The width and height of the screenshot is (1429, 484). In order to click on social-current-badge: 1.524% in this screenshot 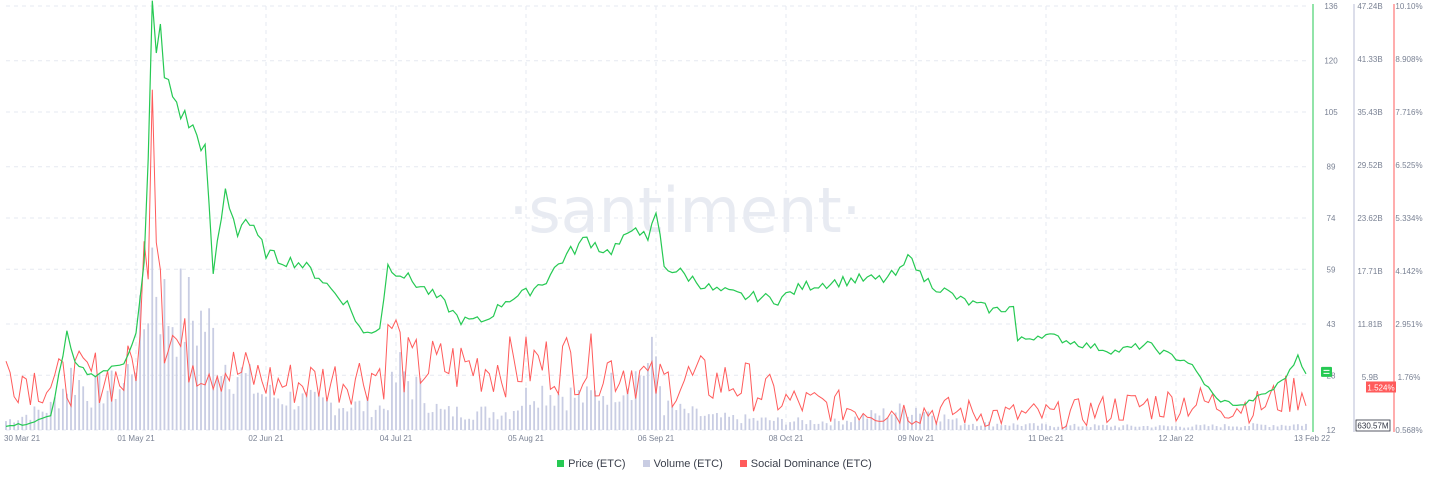, I will do `click(1381, 387)`.